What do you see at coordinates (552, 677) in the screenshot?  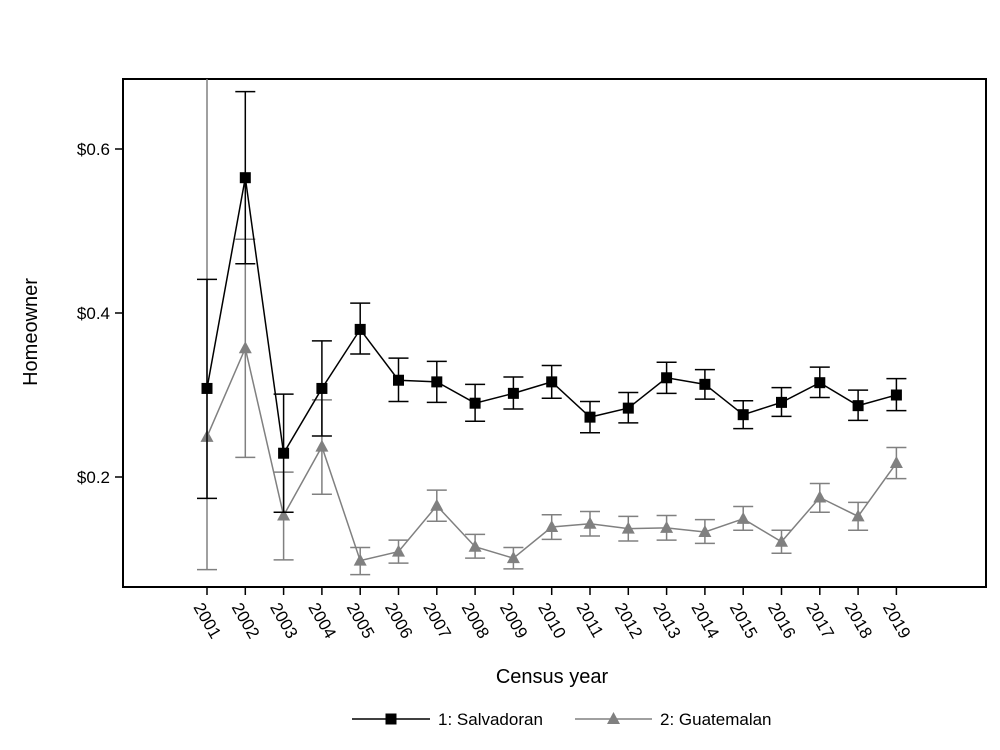 I see `x-axis-label: Census year` at bounding box center [552, 677].